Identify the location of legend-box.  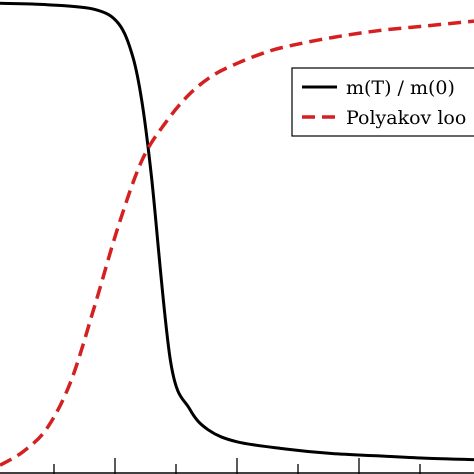
(382, 102).